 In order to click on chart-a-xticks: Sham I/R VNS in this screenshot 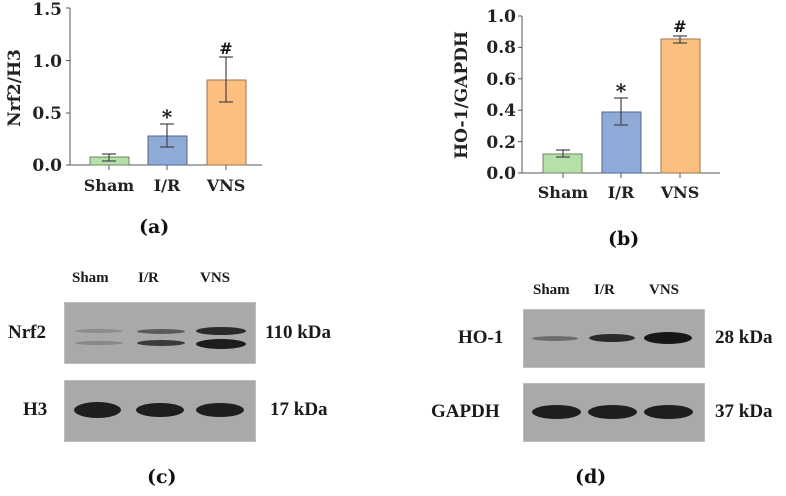, I will do `click(165, 185)`.